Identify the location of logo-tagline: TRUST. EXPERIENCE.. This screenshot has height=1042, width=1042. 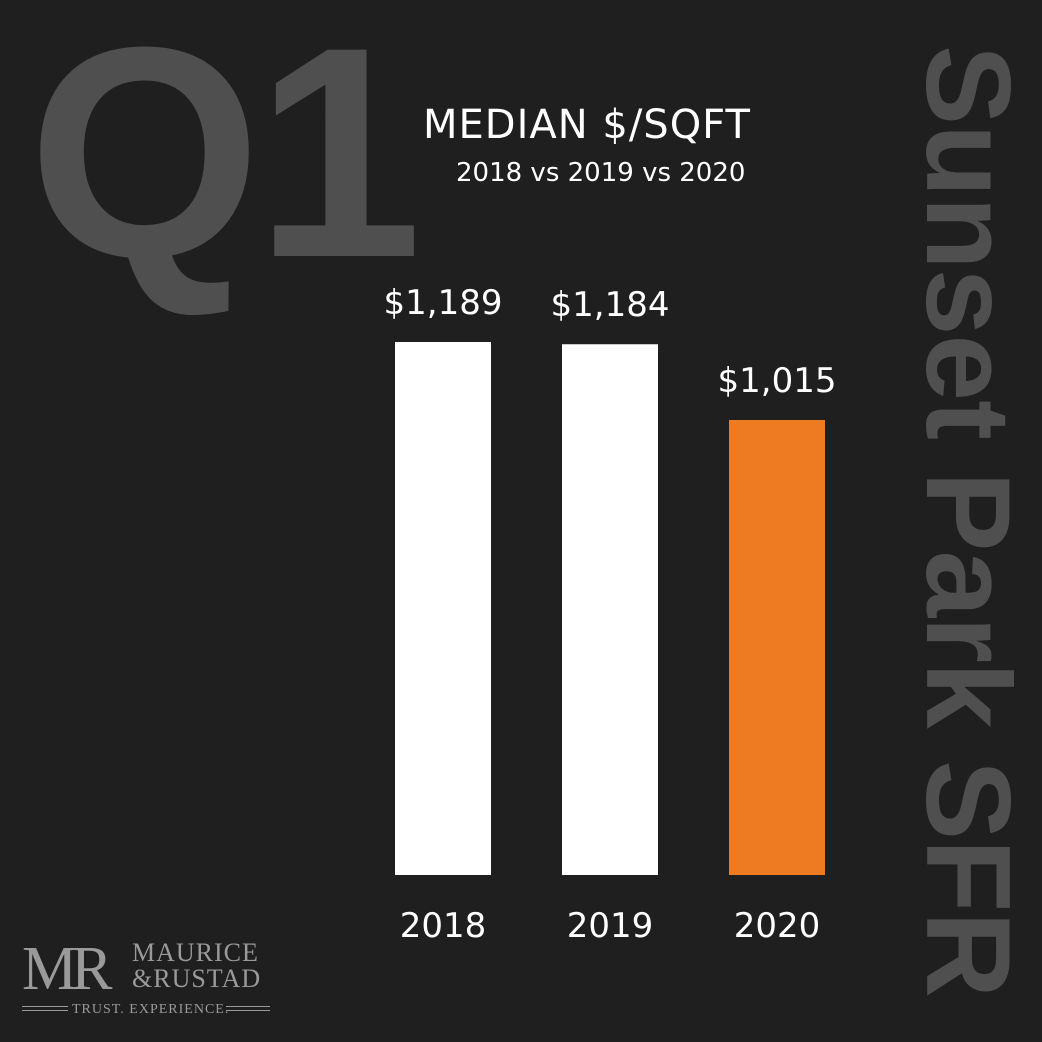
(151, 1009).